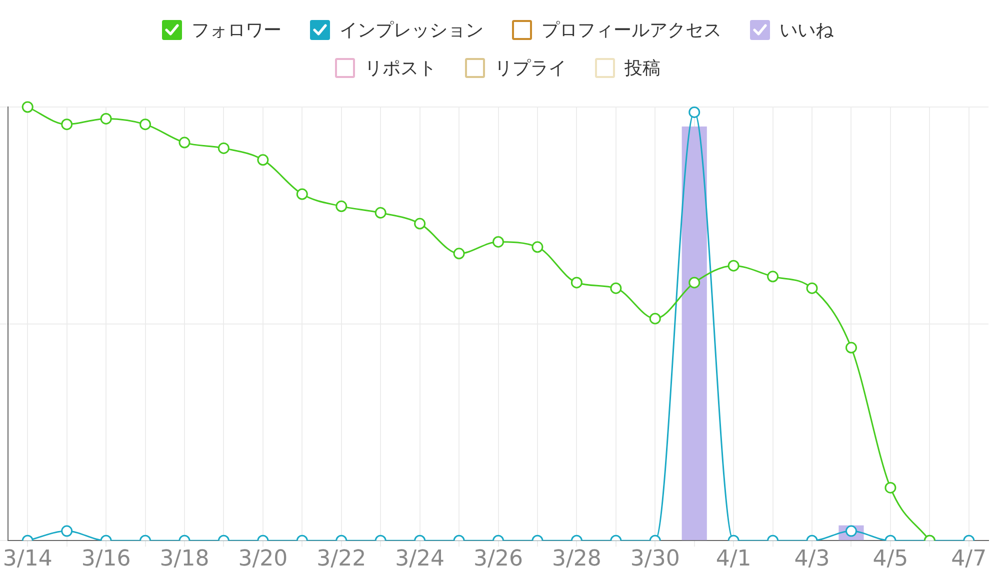 The width and height of the screenshot is (995, 573). I want to click on x-tick-label: 3/30, so click(655, 559).